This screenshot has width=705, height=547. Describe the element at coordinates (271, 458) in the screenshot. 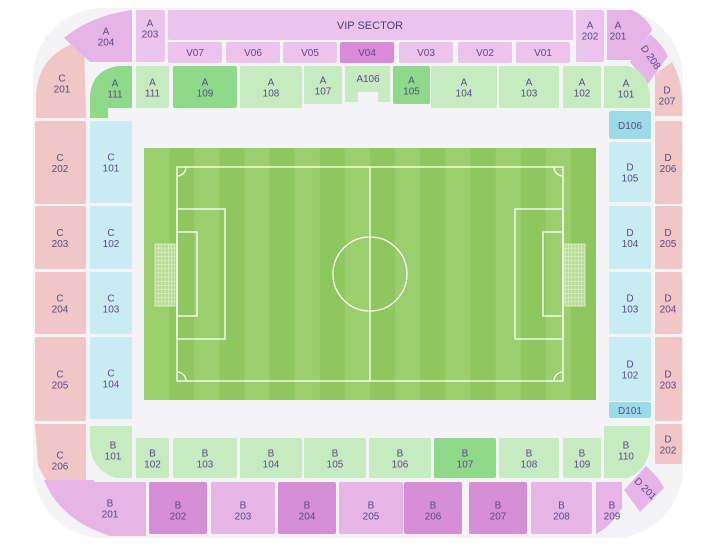

I see `section-b104-lower` at that location.